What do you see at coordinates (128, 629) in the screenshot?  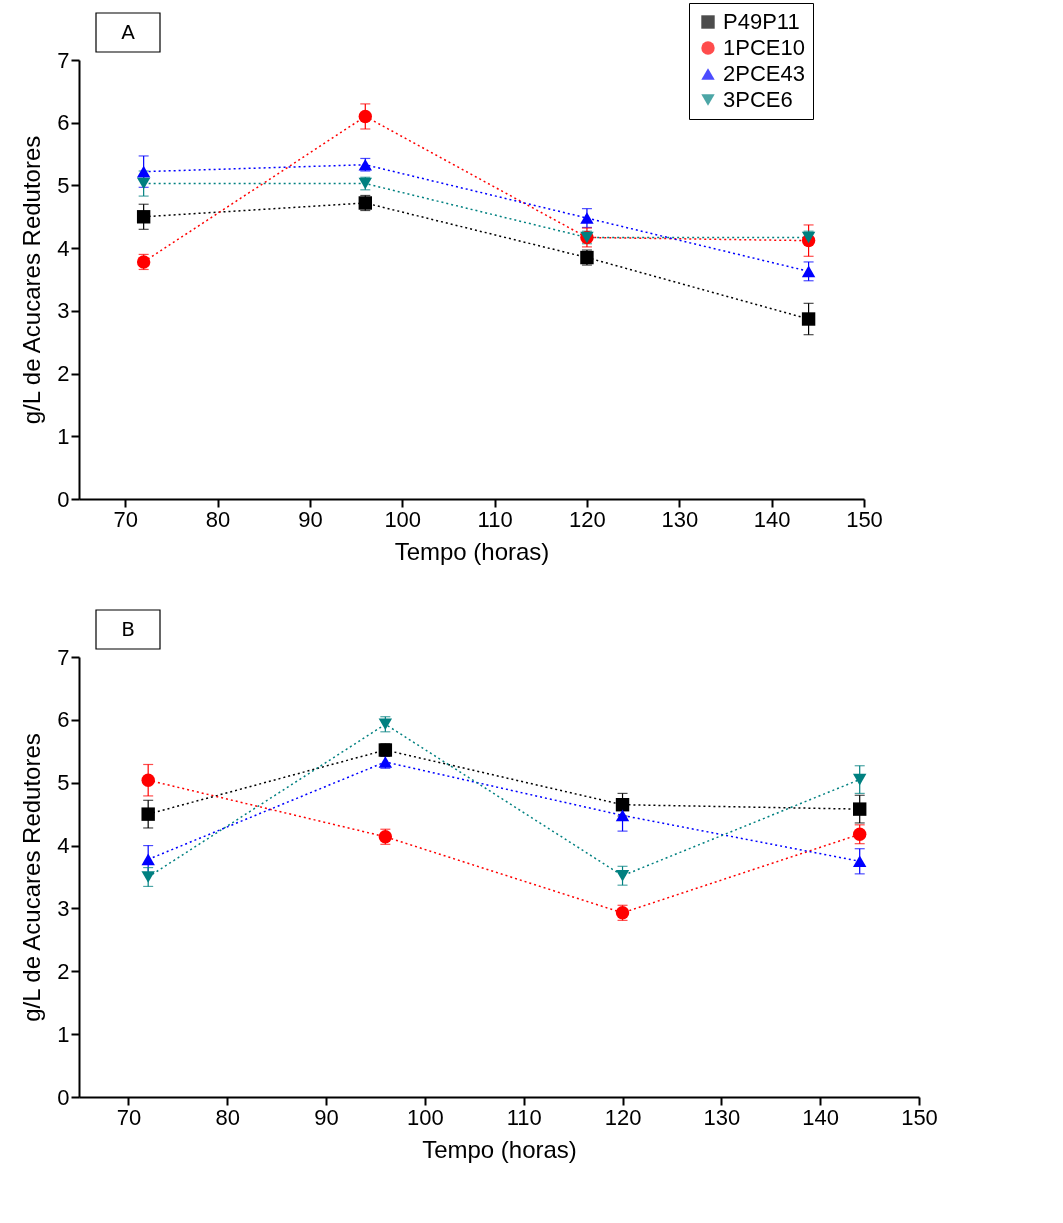 I see `text: B` at bounding box center [128, 629].